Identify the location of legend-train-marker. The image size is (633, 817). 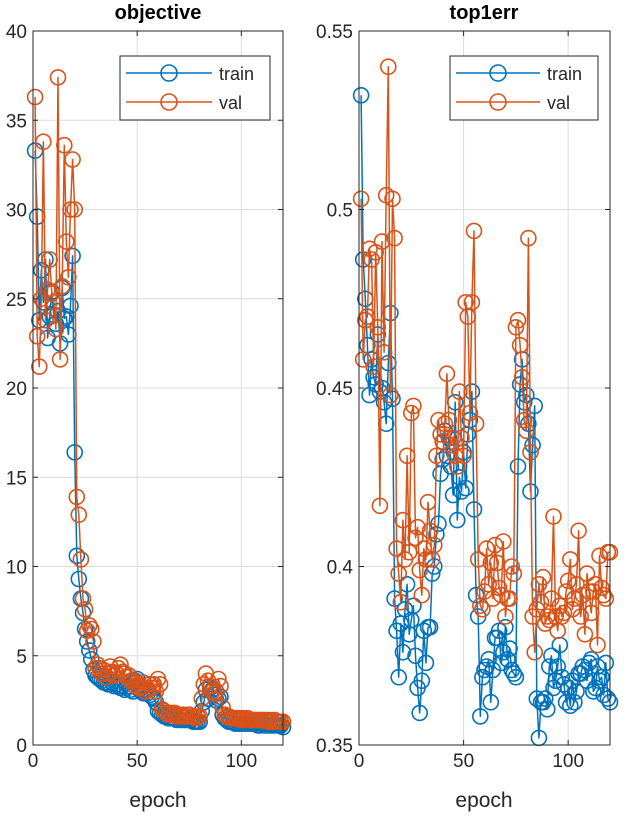
(169, 73).